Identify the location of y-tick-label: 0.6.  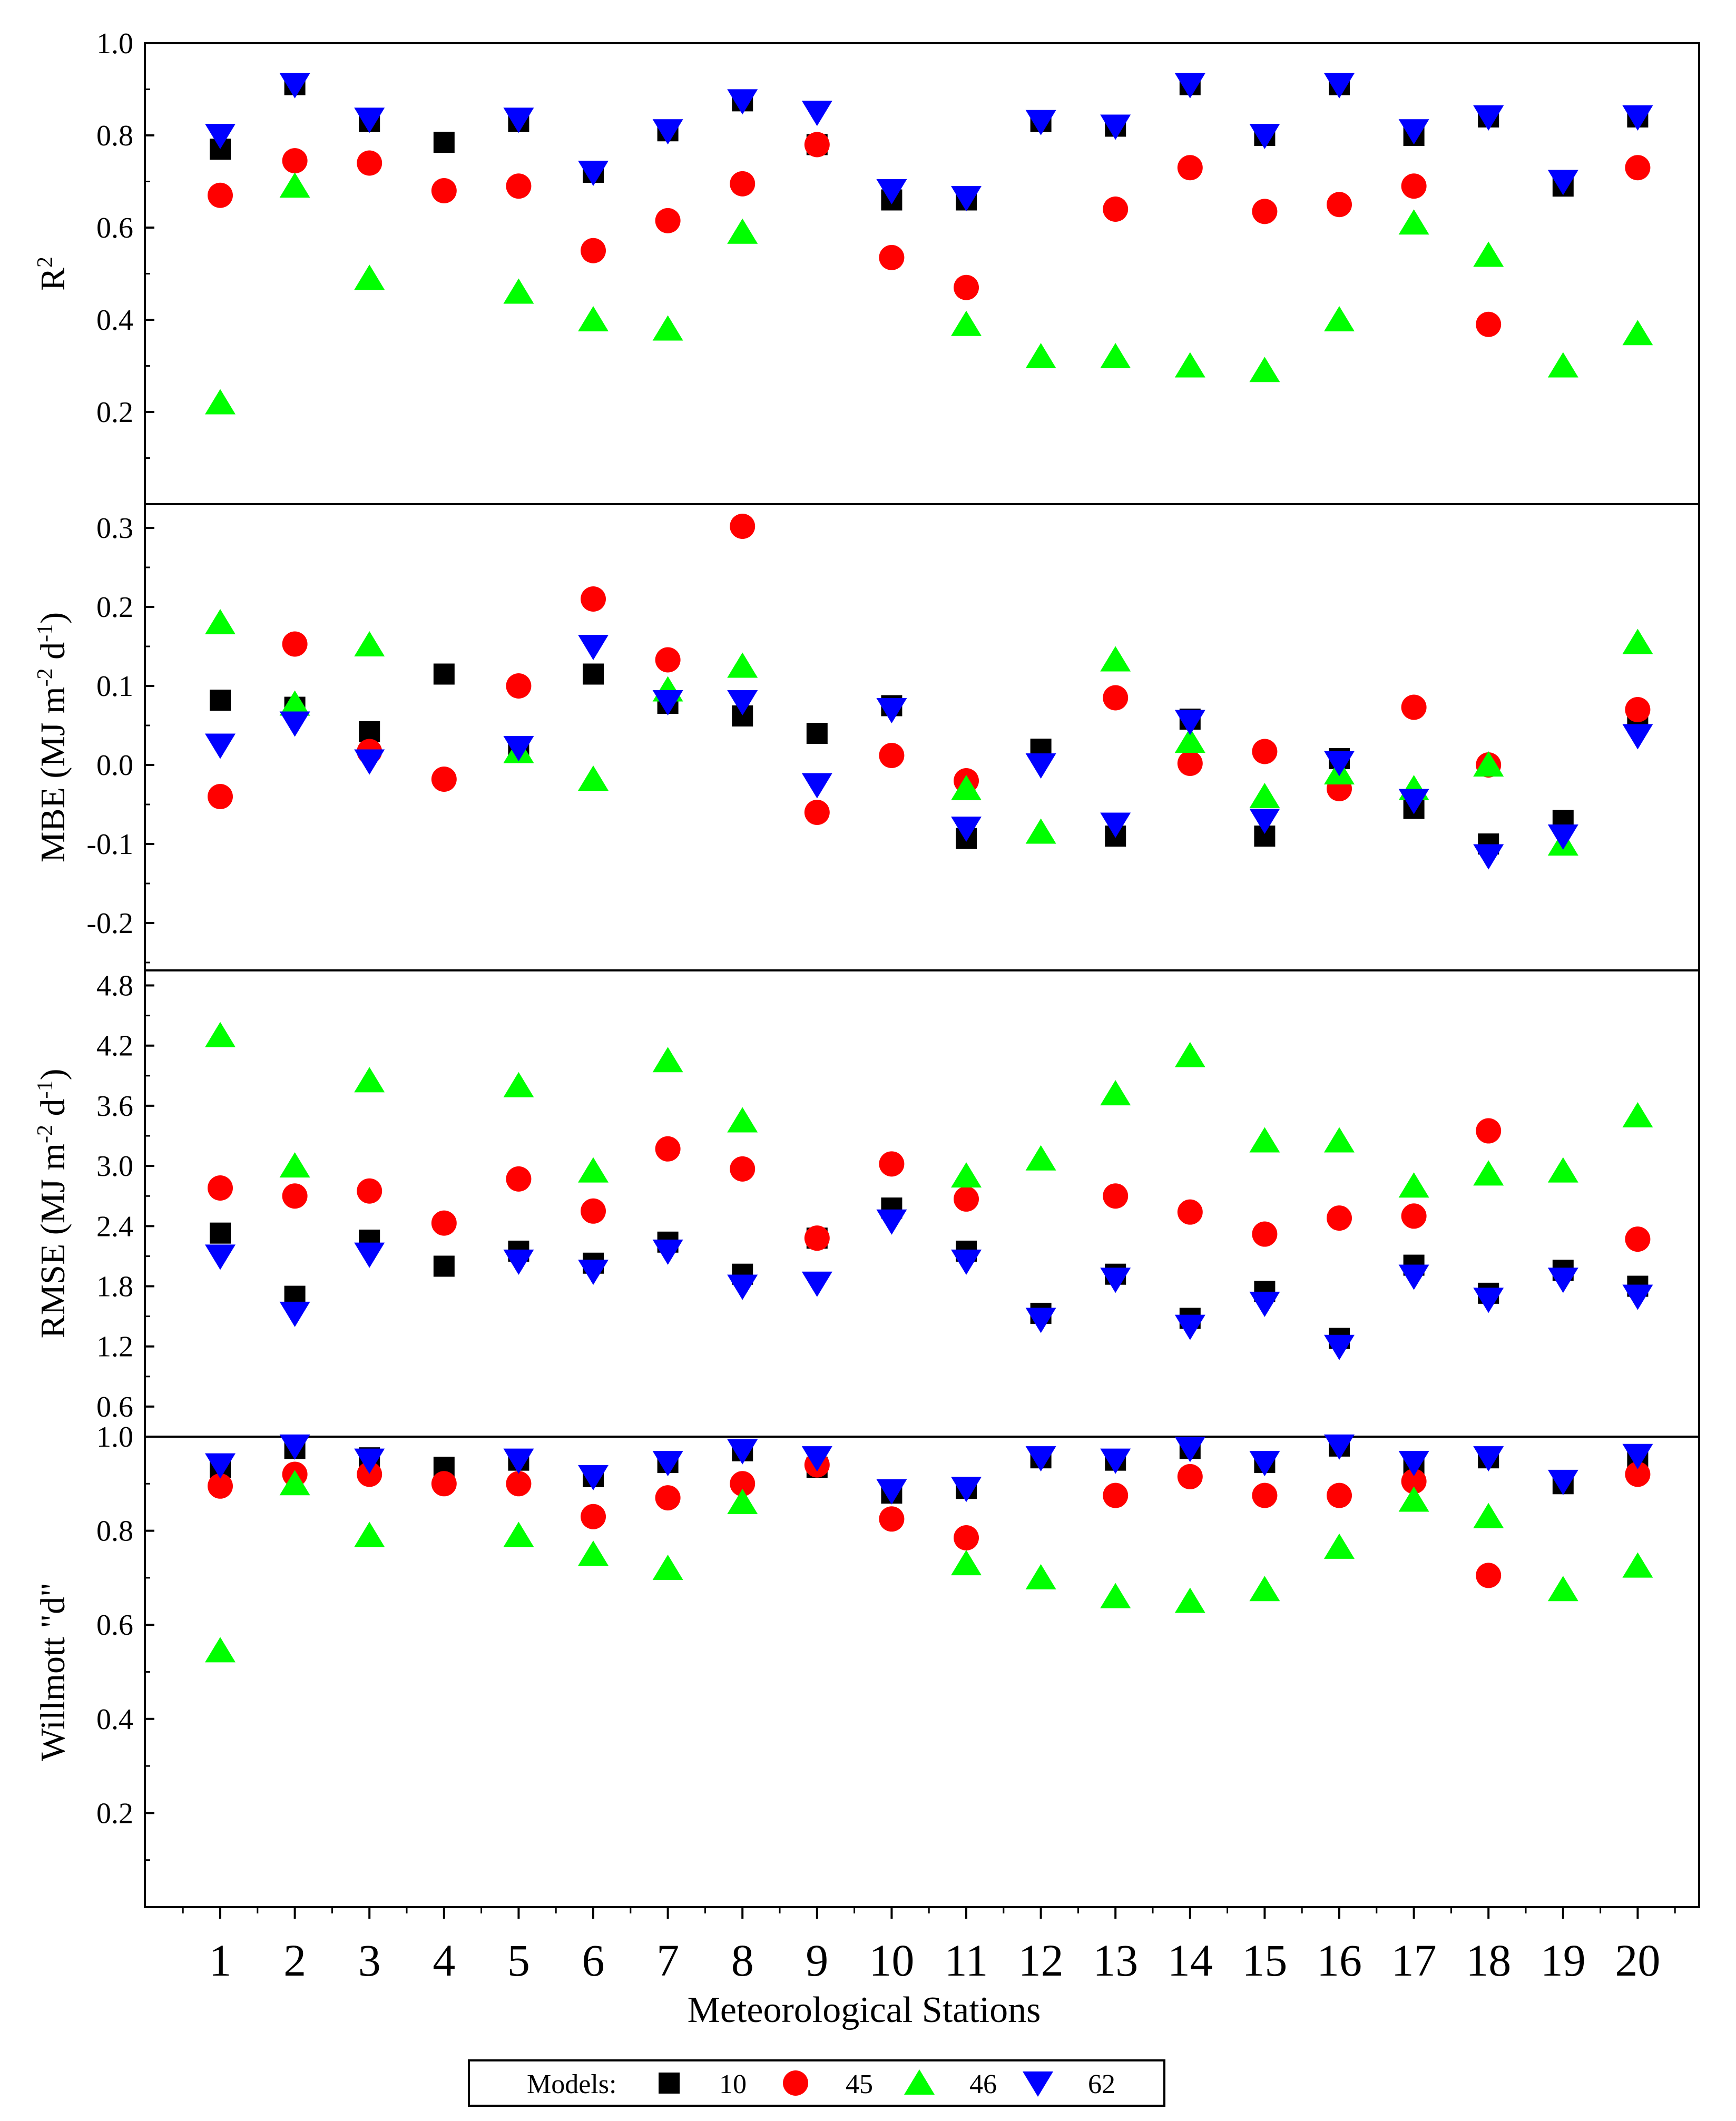
(114, 1407).